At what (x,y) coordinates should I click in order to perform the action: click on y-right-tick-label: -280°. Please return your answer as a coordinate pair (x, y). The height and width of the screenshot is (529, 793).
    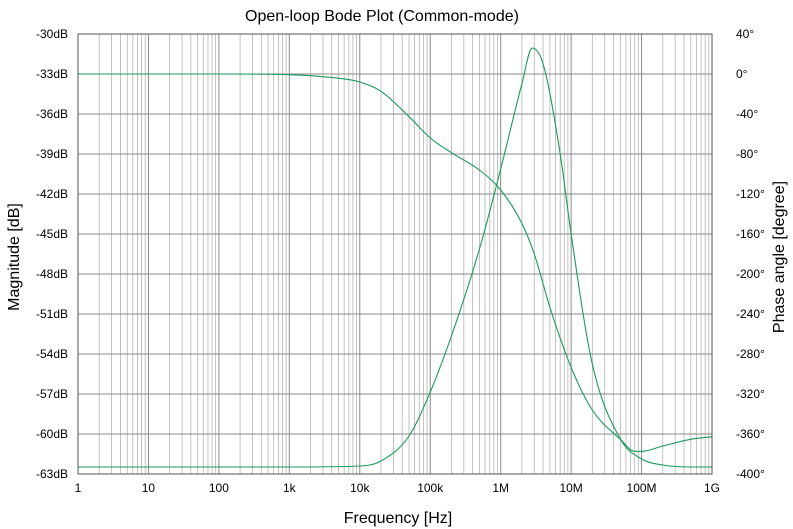
    Looking at the image, I should click on (750, 354).